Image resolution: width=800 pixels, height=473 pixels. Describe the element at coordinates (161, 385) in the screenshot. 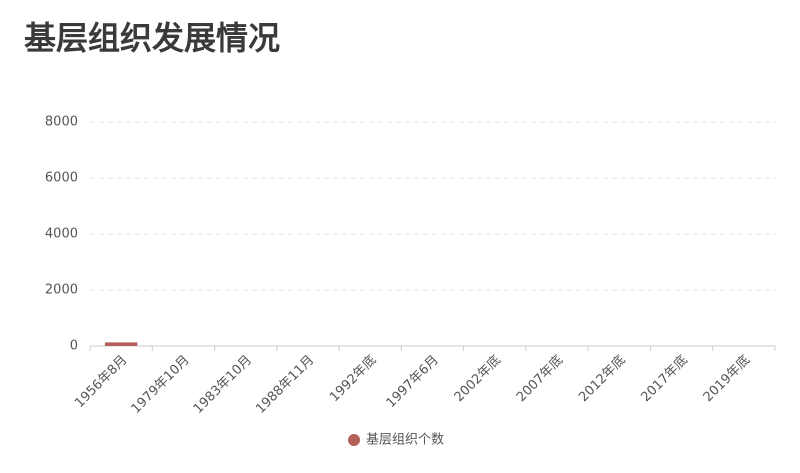

I see `x-tick-label: 1979年10月` at that location.